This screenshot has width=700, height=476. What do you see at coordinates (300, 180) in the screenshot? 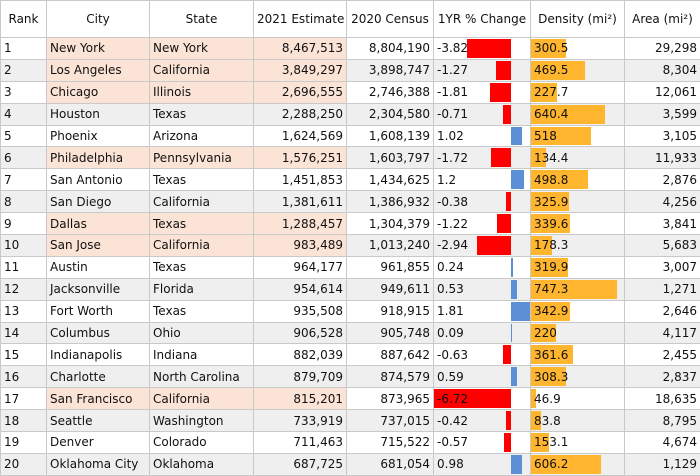
I see `estimate-cell: 1,451,853` at bounding box center [300, 180].